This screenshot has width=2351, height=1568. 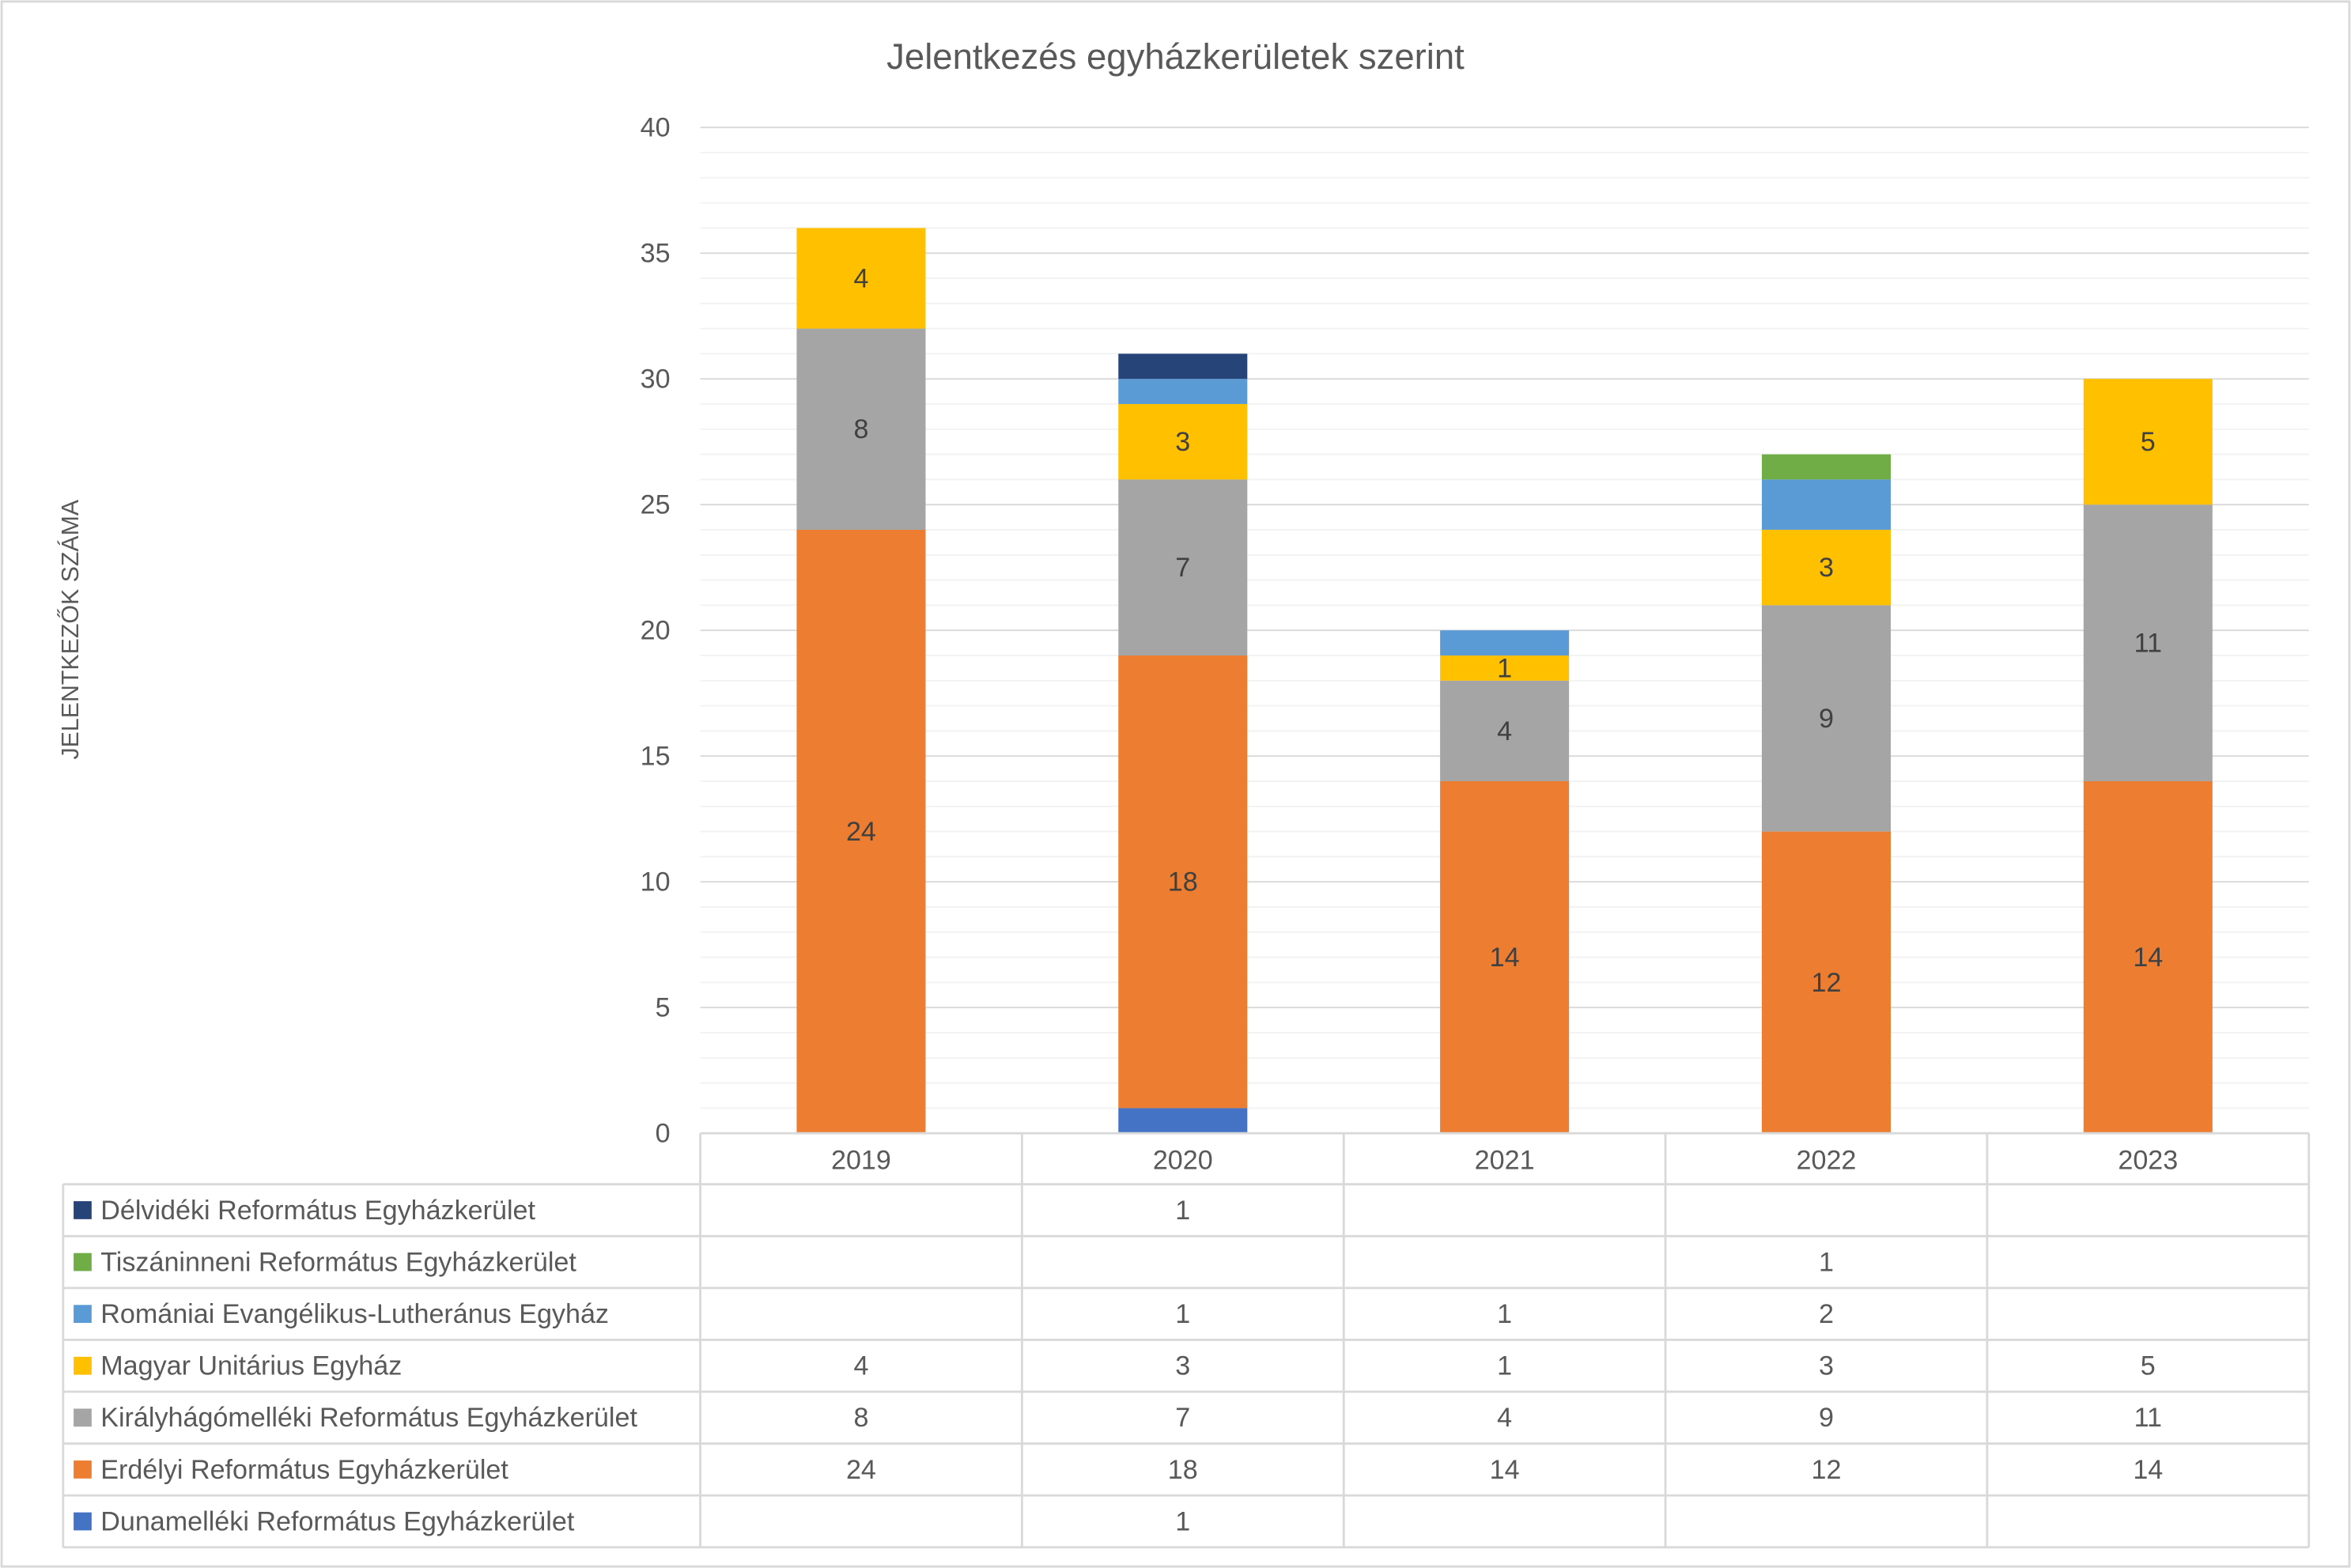 What do you see at coordinates (2148, 1161) in the screenshot?
I see `x-tick-label: 2023` at bounding box center [2148, 1161].